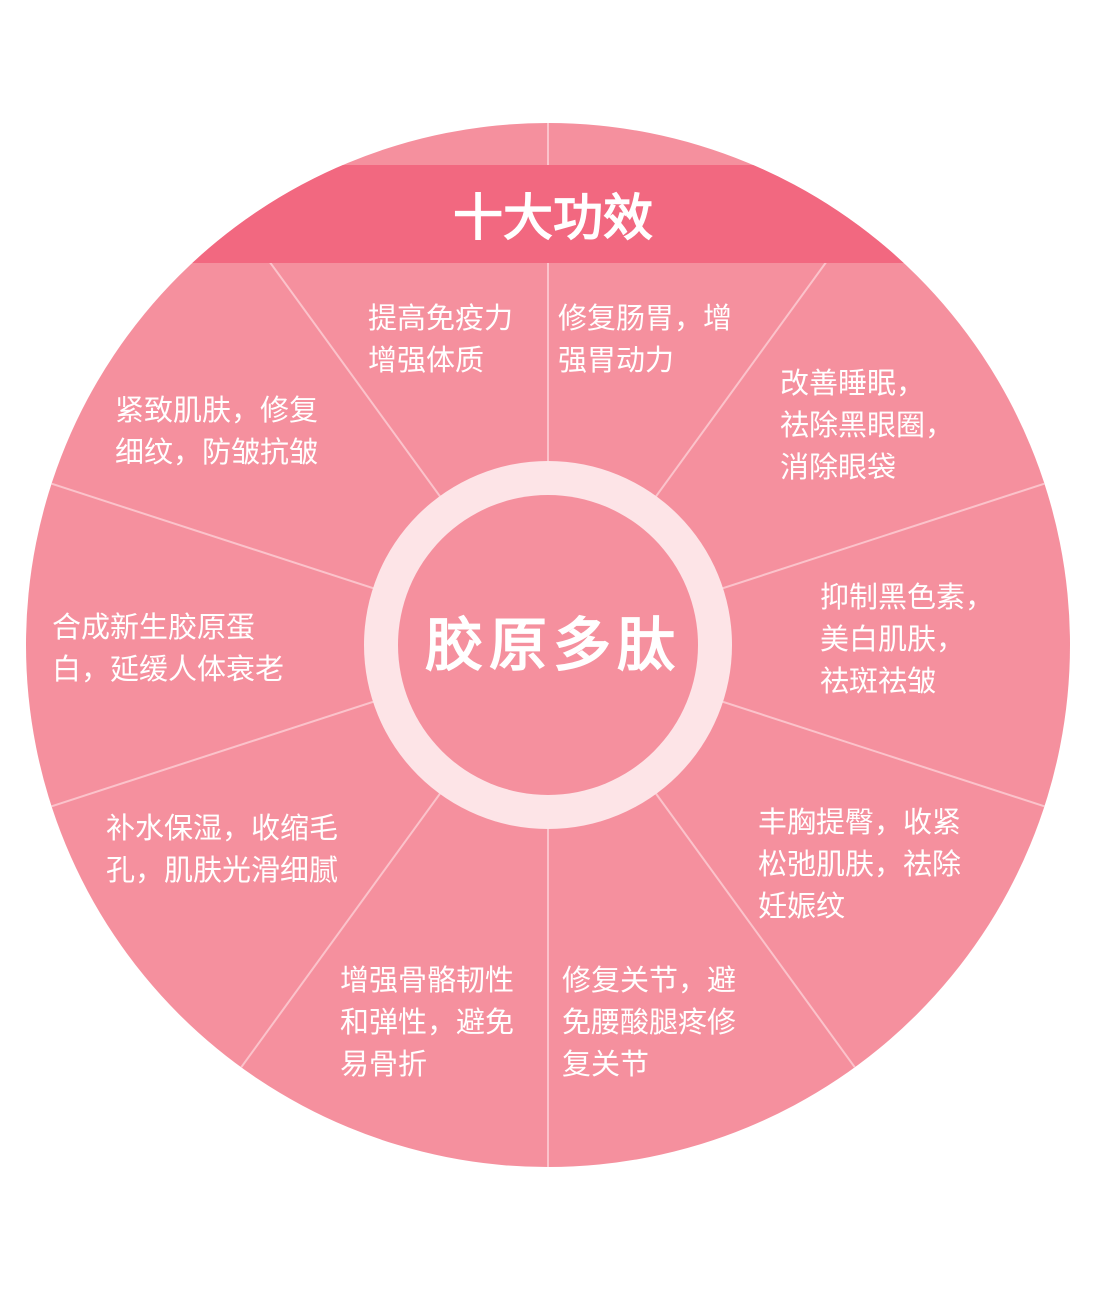  Describe the element at coordinates (859, 822) in the screenshot. I see `benefit-line: 丰胸提臀，收紧` at that location.